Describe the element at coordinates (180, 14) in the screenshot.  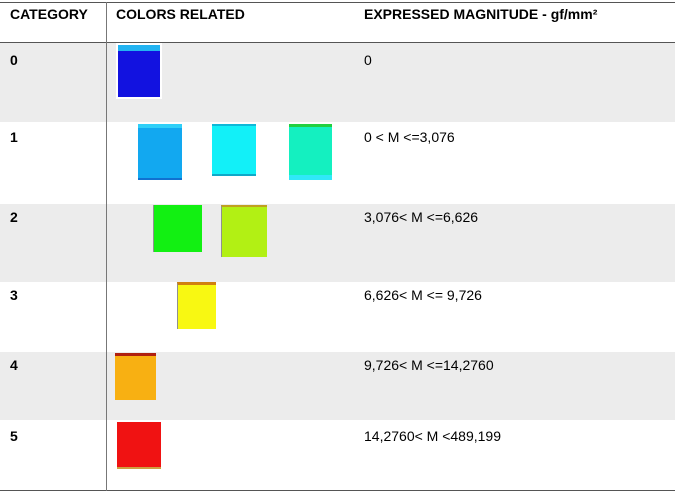
I see `header-cell: COLORS RELATED` at that location.